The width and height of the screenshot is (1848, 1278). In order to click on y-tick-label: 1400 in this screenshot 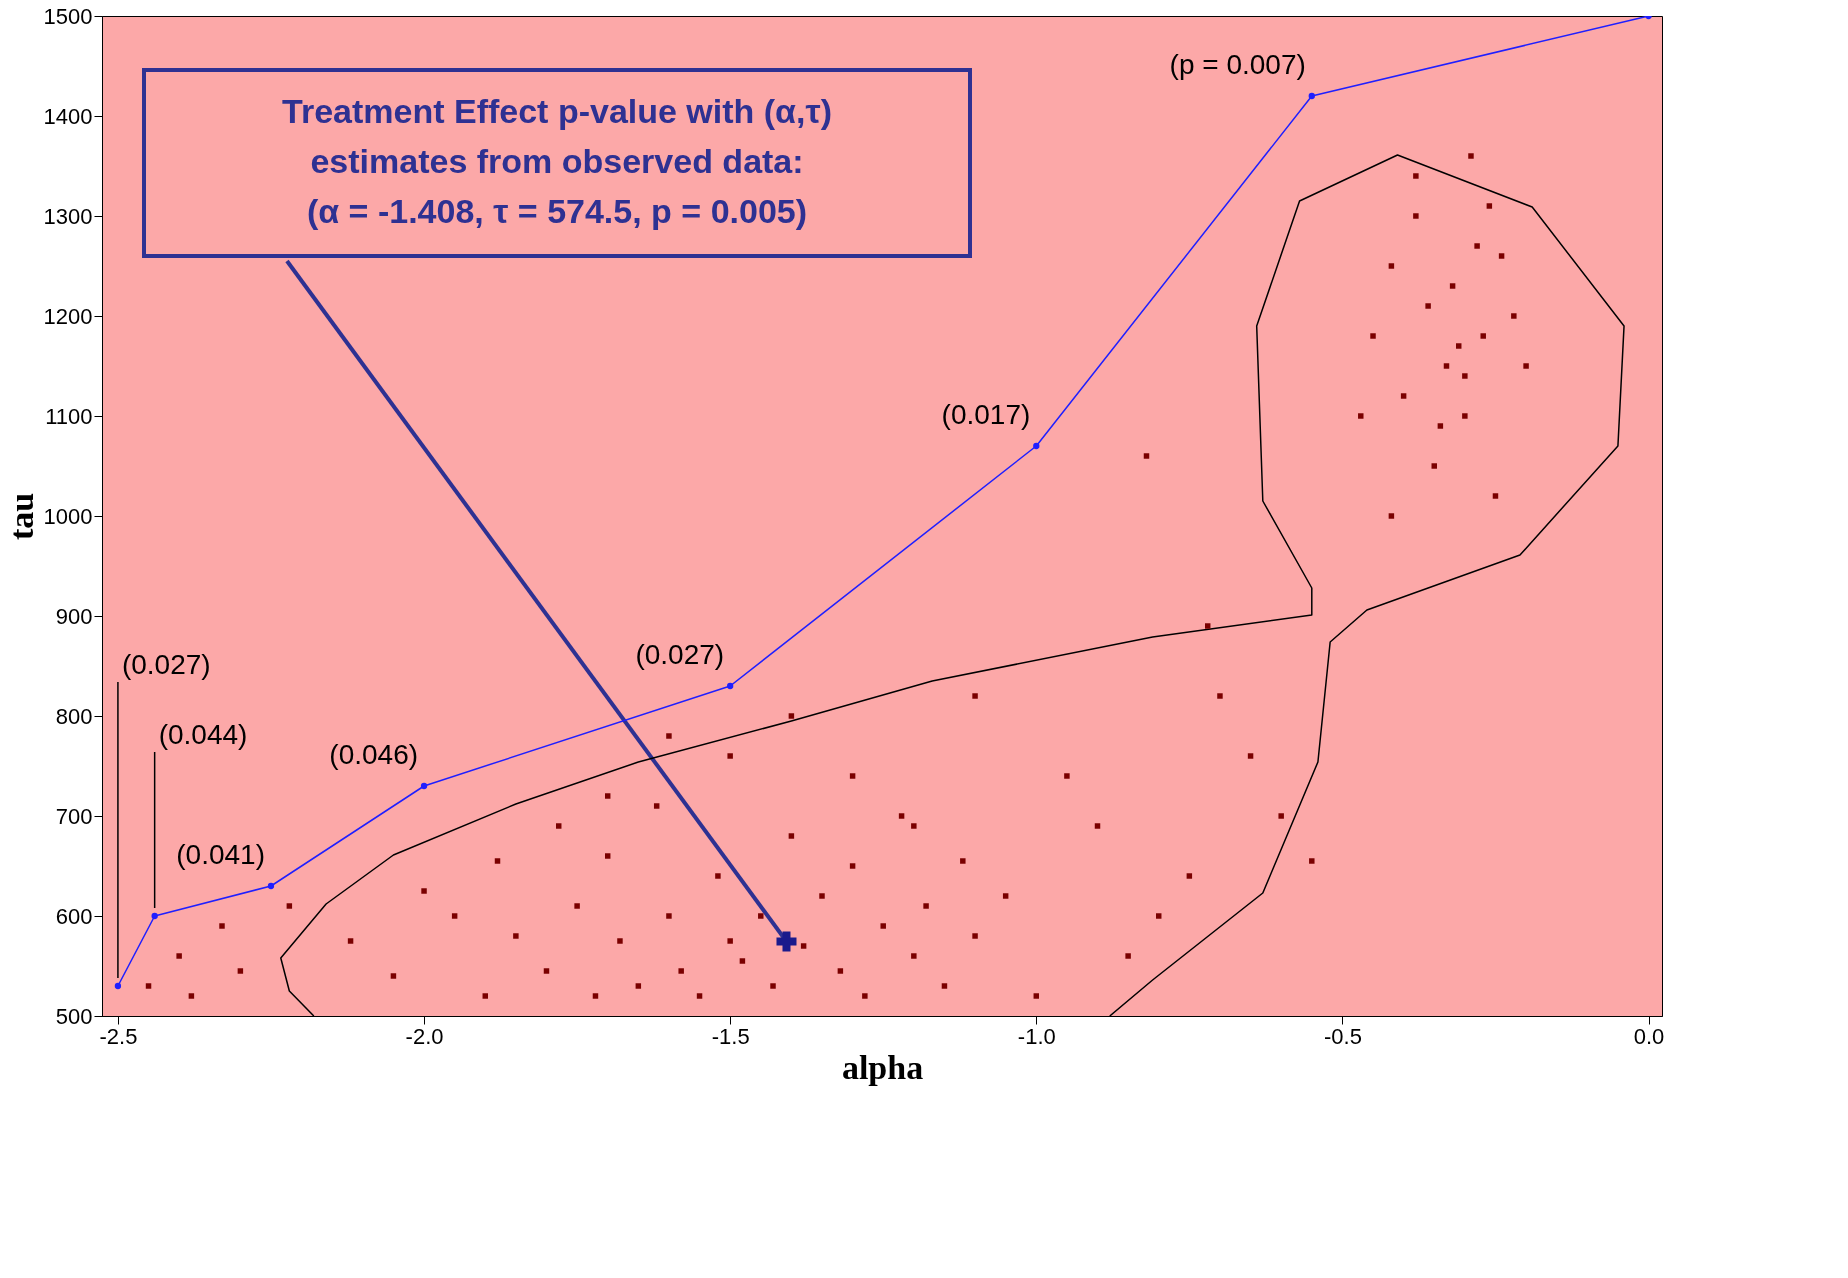, I will do `click(68, 116)`.